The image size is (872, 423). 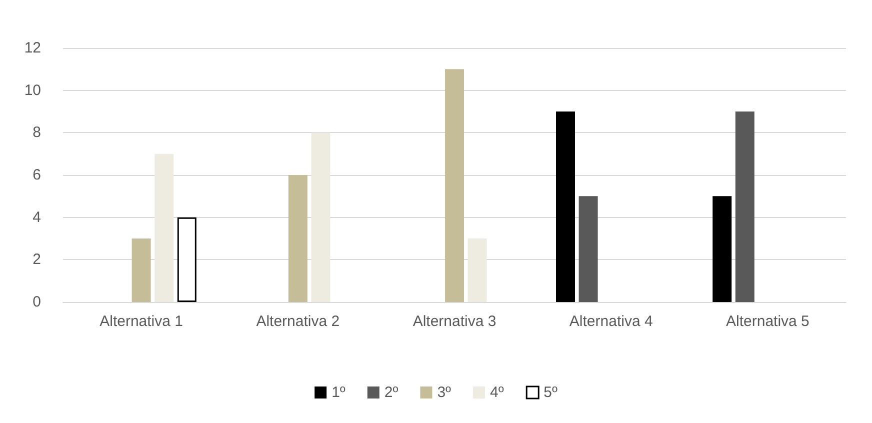 I want to click on legend-label: 3º, so click(x=444, y=392).